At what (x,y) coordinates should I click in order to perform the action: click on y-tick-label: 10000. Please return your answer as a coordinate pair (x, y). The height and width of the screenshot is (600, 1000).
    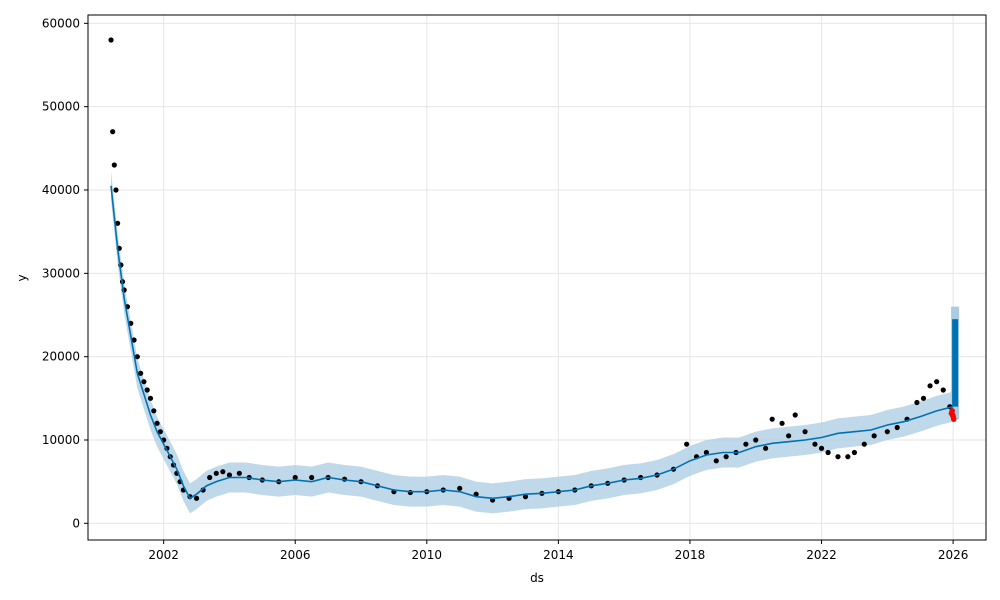
    Looking at the image, I should click on (61, 440).